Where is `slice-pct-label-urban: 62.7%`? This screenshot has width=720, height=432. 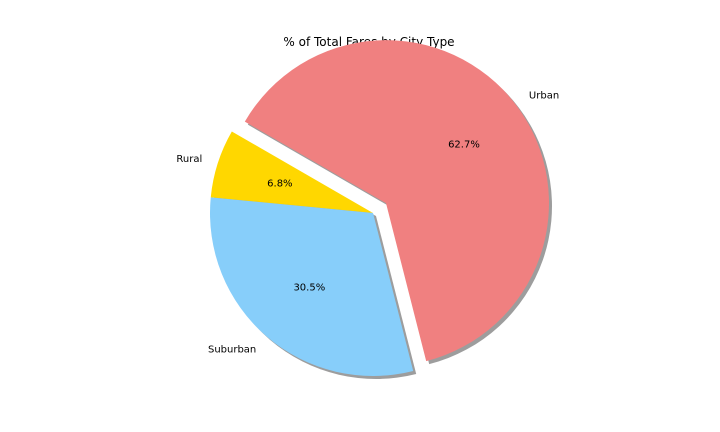 slice-pct-label-urban: 62.7% is located at coordinates (464, 145).